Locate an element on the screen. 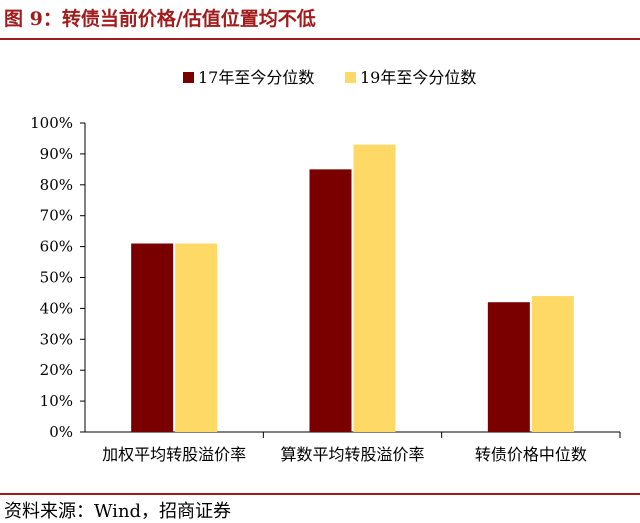 The width and height of the screenshot is (640, 523). y-tick-label: 90% is located at coordinates (56, 154).